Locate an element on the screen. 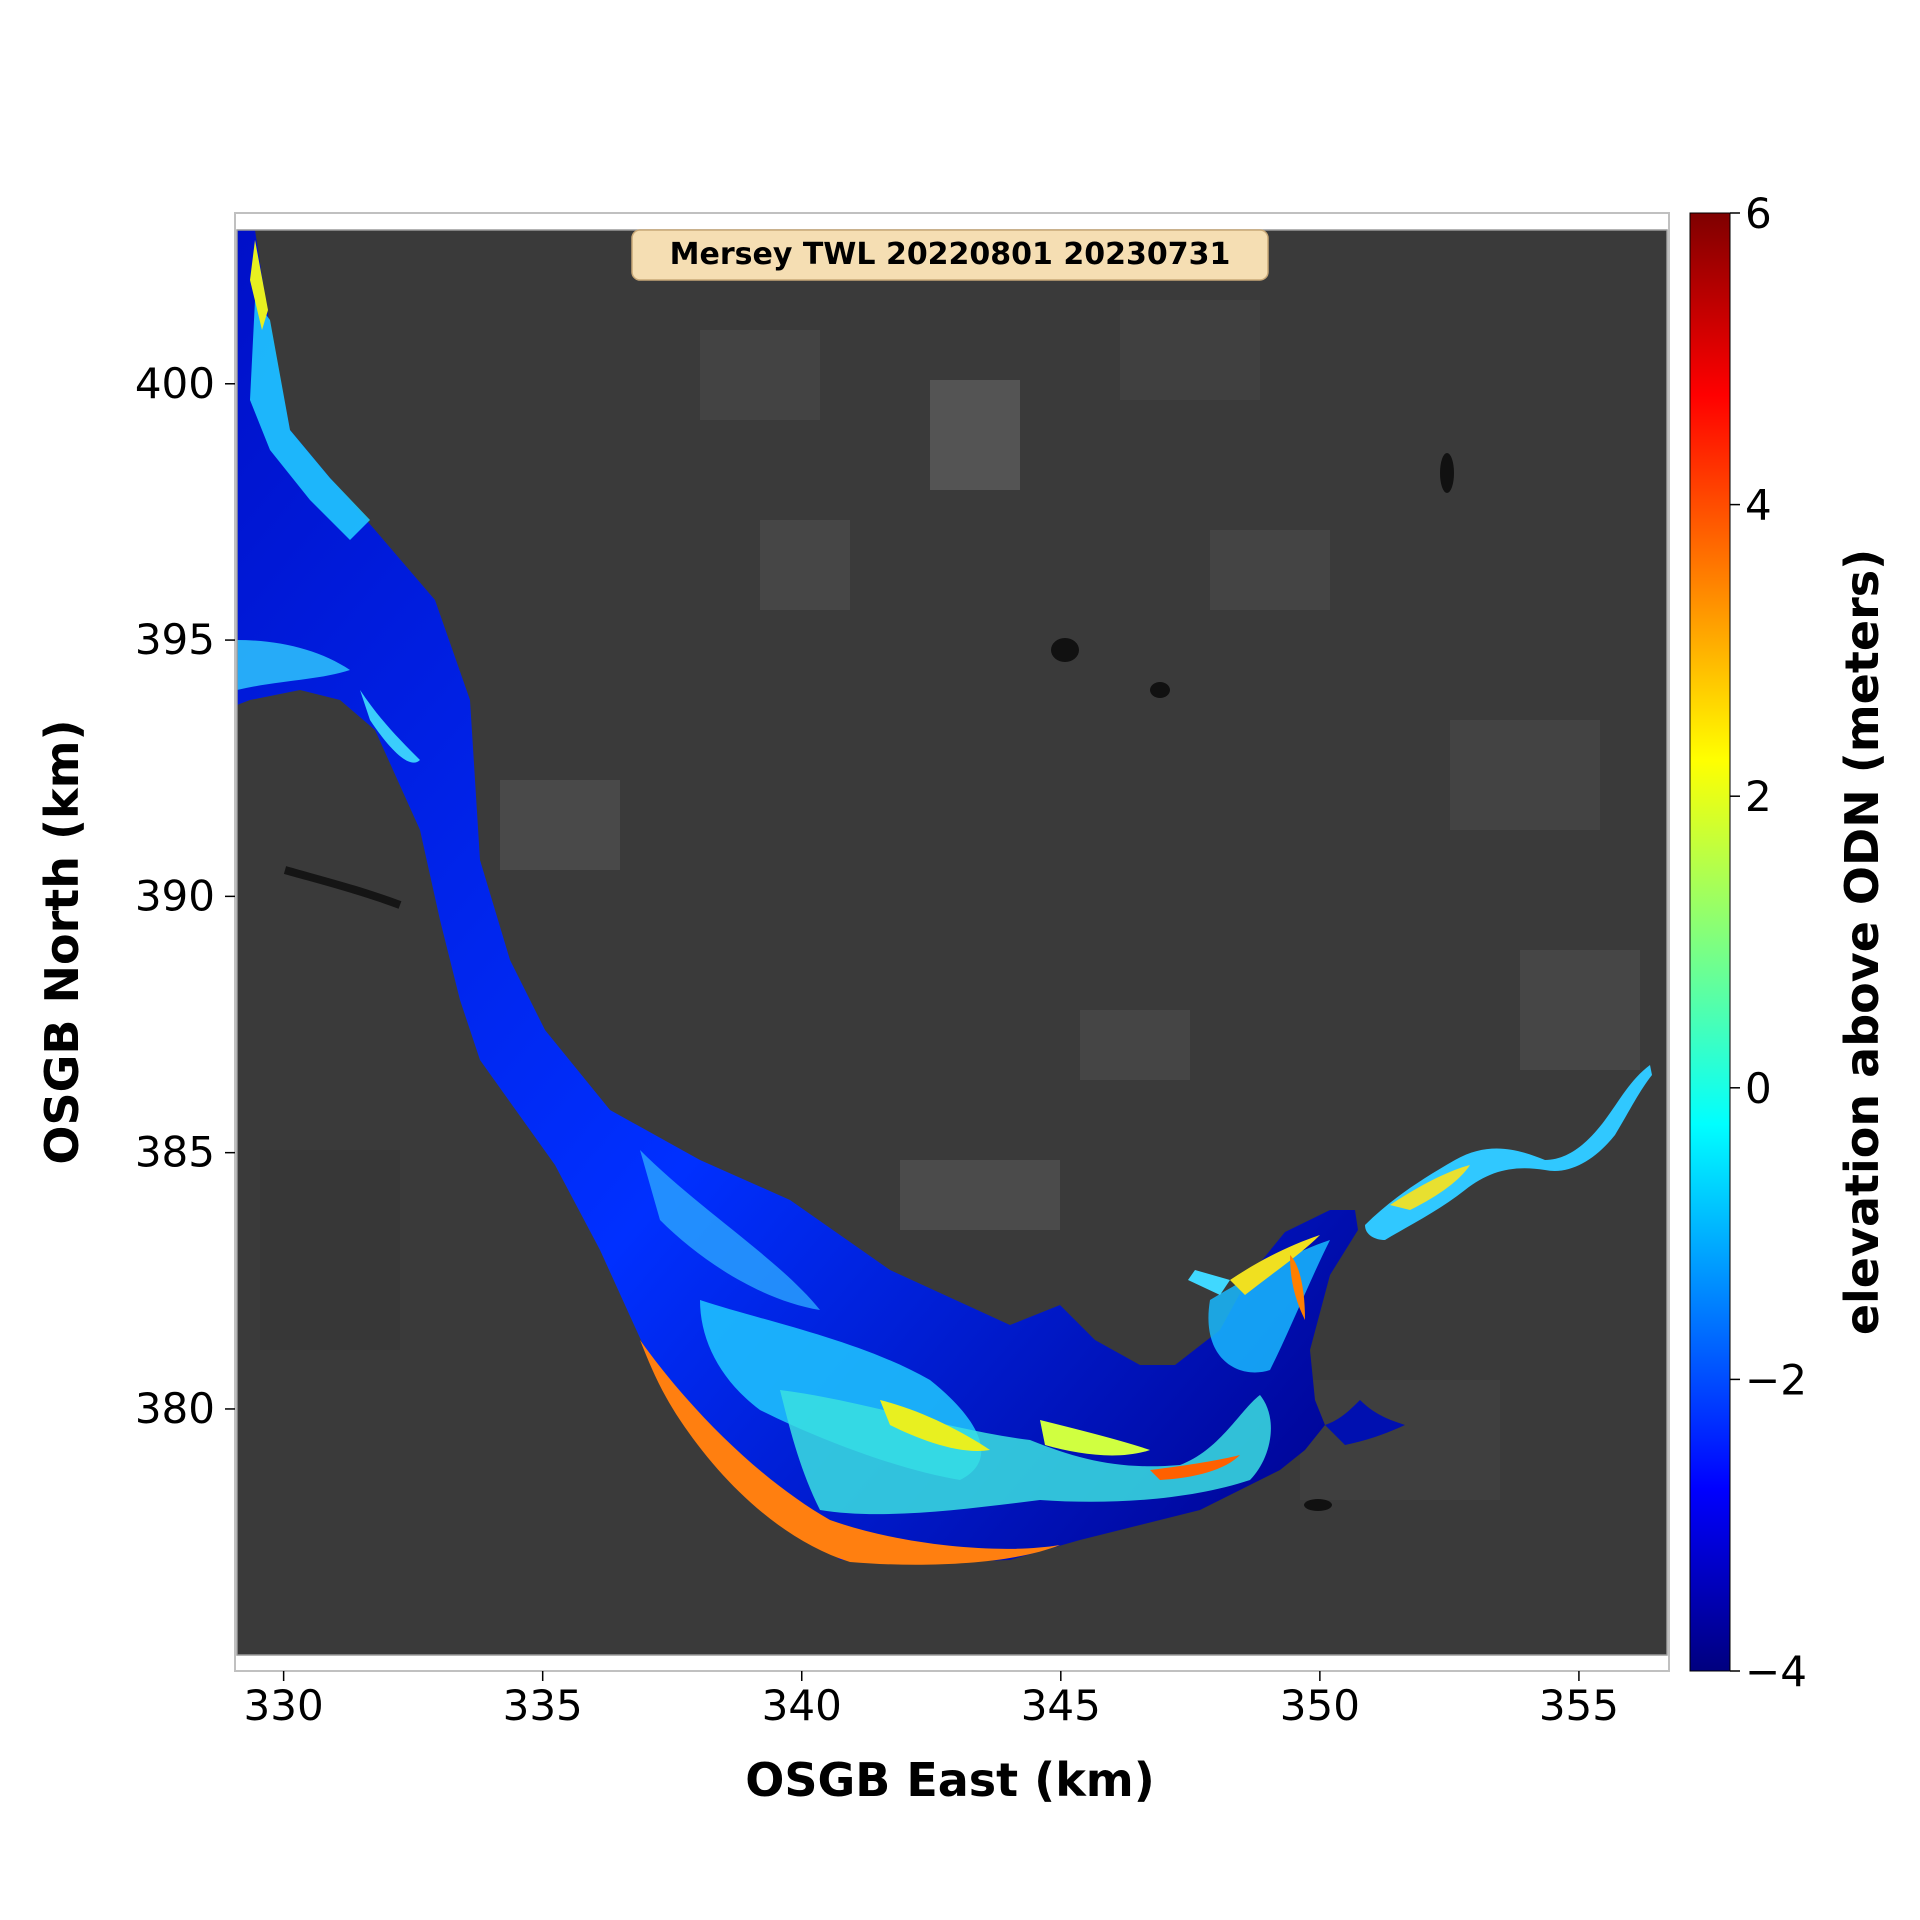 This screenshot has width=1920, height=1920. colorbar-tick-label: 6 is located at coordinates (1758, 213).